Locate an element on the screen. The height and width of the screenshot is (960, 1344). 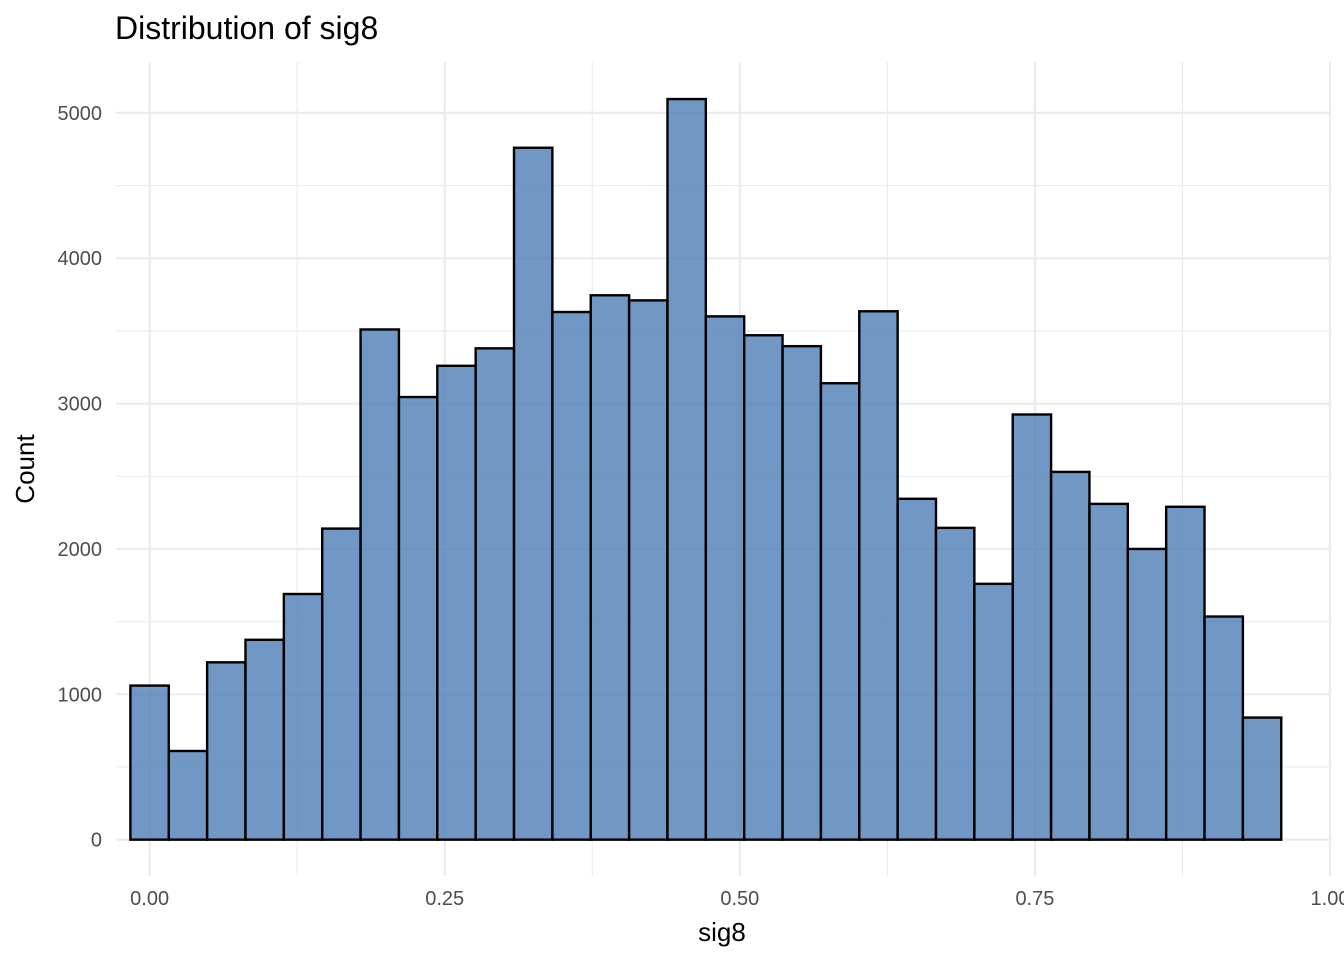
x-tick-label: 1.00 is located at coordinates (1327, 899).